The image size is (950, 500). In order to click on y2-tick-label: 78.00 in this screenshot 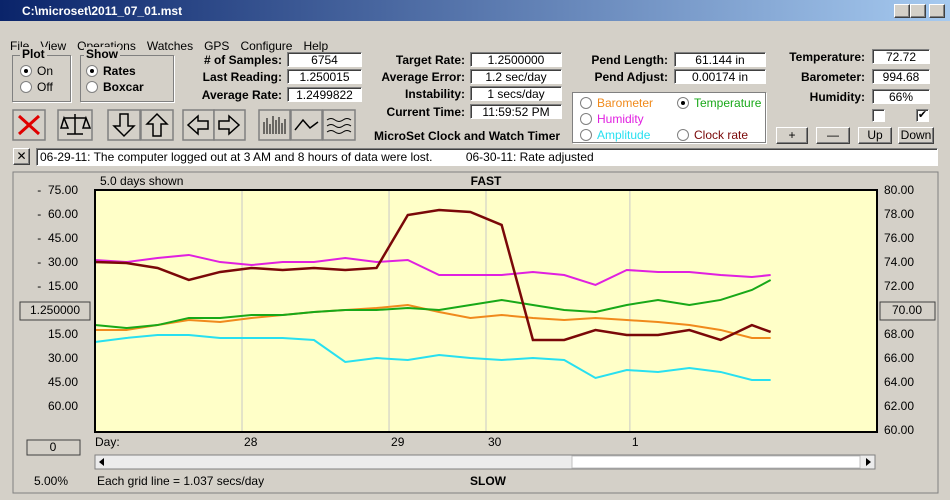, I will do `click(899, 214)`.